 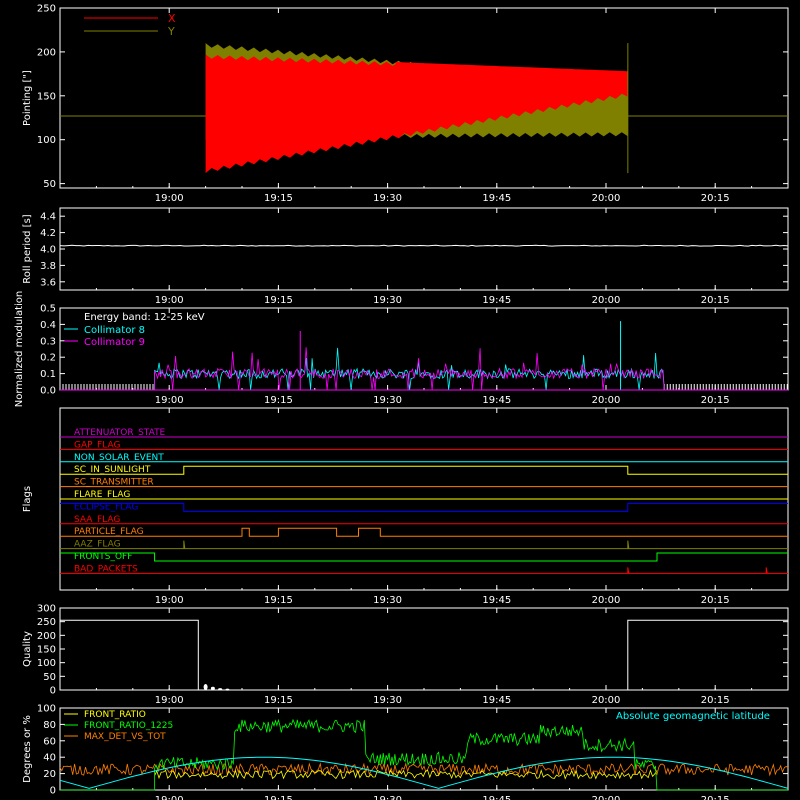 What do you see at coordinates (27, 649) in the screenshot?
I see `y-axis-label: Quality` at bounding box center [27, 649].